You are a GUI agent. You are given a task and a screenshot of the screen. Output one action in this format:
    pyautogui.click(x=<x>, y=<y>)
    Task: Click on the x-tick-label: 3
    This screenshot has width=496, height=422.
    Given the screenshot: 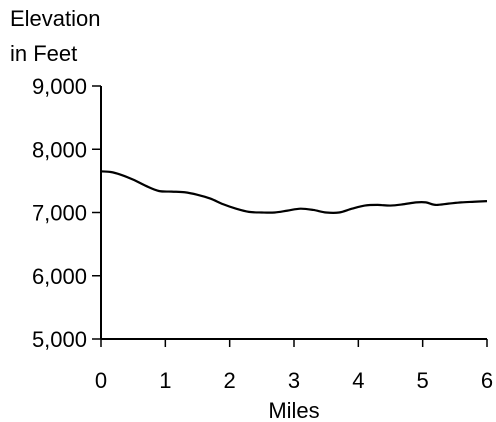 What is the action you would take?
    pyautogui.click(x=294, y=380)
    